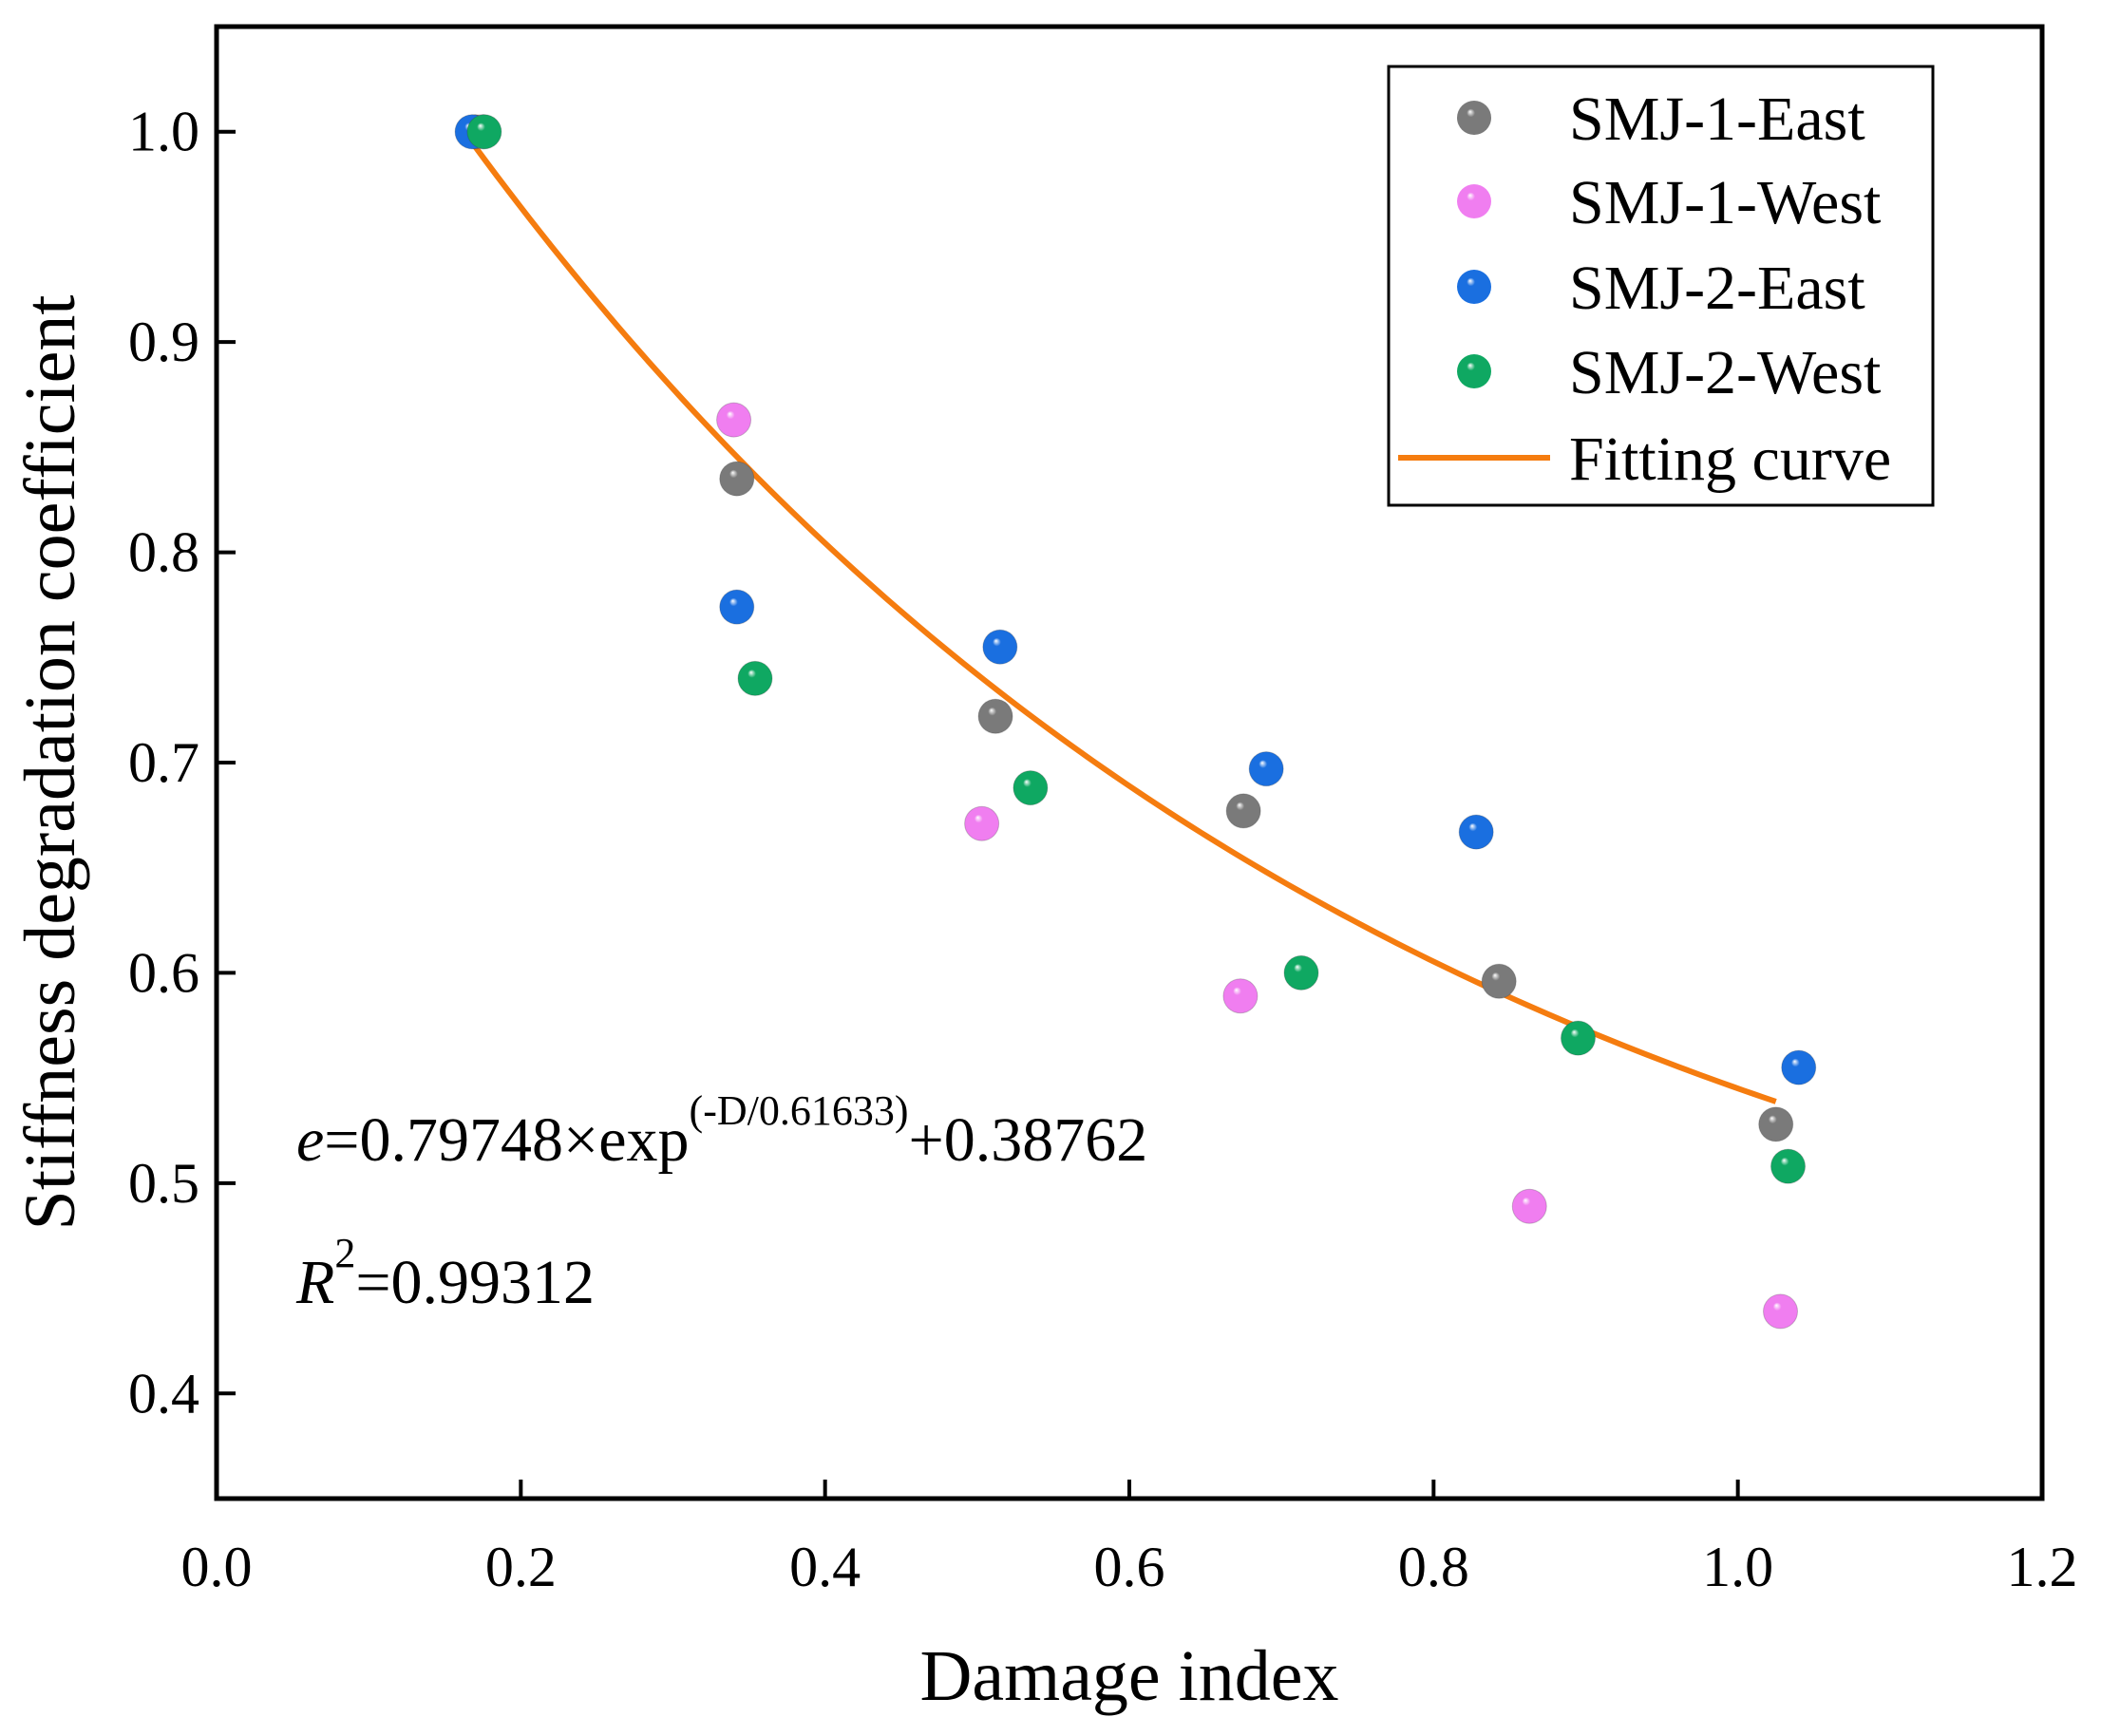  Describe the element at coordinates (1474, 118) in the screenshot. I see `legend-marker-smj-1-east` at that location.